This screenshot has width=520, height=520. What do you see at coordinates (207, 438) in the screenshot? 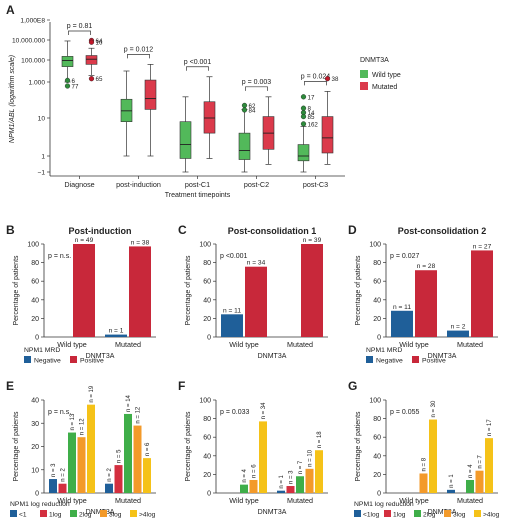
I see `panel-f-y-tick-label: 60` at bounding box center [207, 438].